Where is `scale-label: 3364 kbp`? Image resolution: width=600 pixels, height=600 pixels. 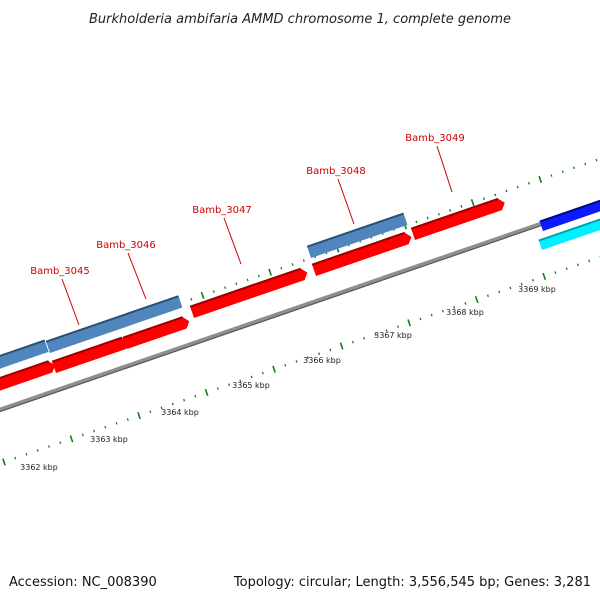
scale-label: 3364 kbp is located at coordinates (180, 412).